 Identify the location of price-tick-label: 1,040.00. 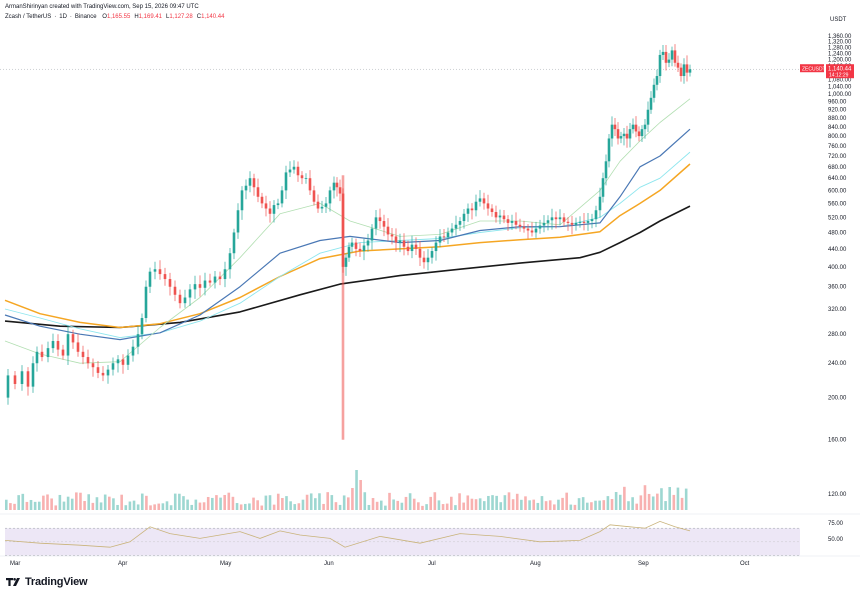
(840, 88).